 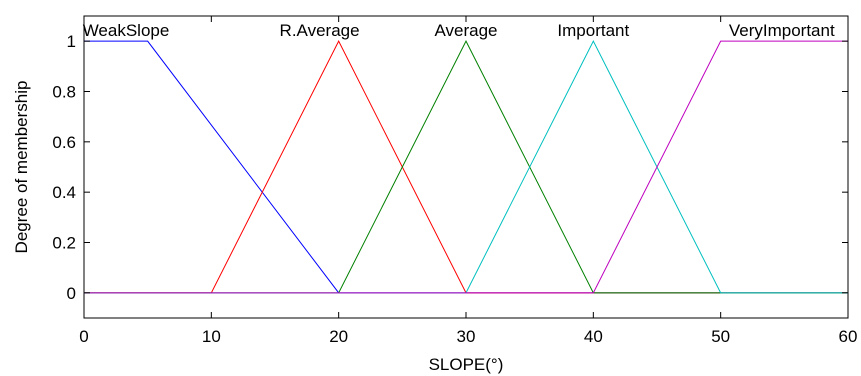 What do you see at coordinates (338, 336) in the screenshot?
I see `x-tick-label: 20` at bounding box center [338, 336].